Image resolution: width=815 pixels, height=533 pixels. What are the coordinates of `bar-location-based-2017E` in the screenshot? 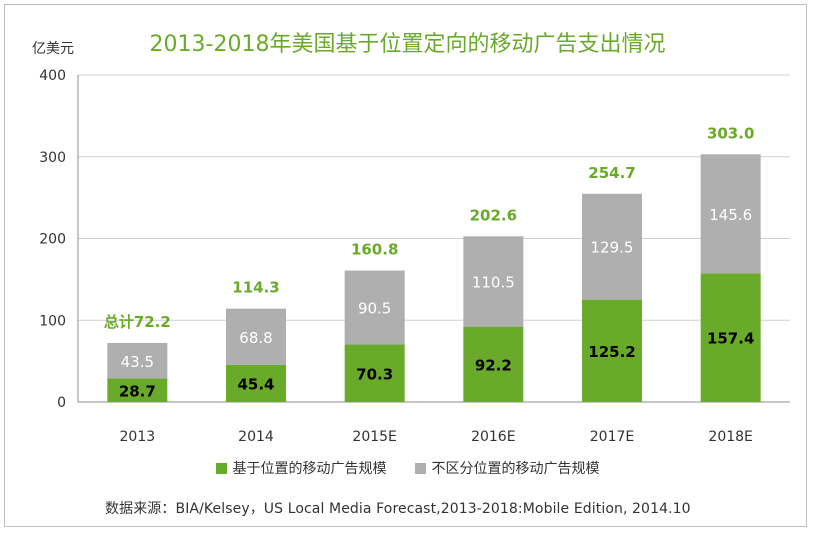 It's located at (612, 350).